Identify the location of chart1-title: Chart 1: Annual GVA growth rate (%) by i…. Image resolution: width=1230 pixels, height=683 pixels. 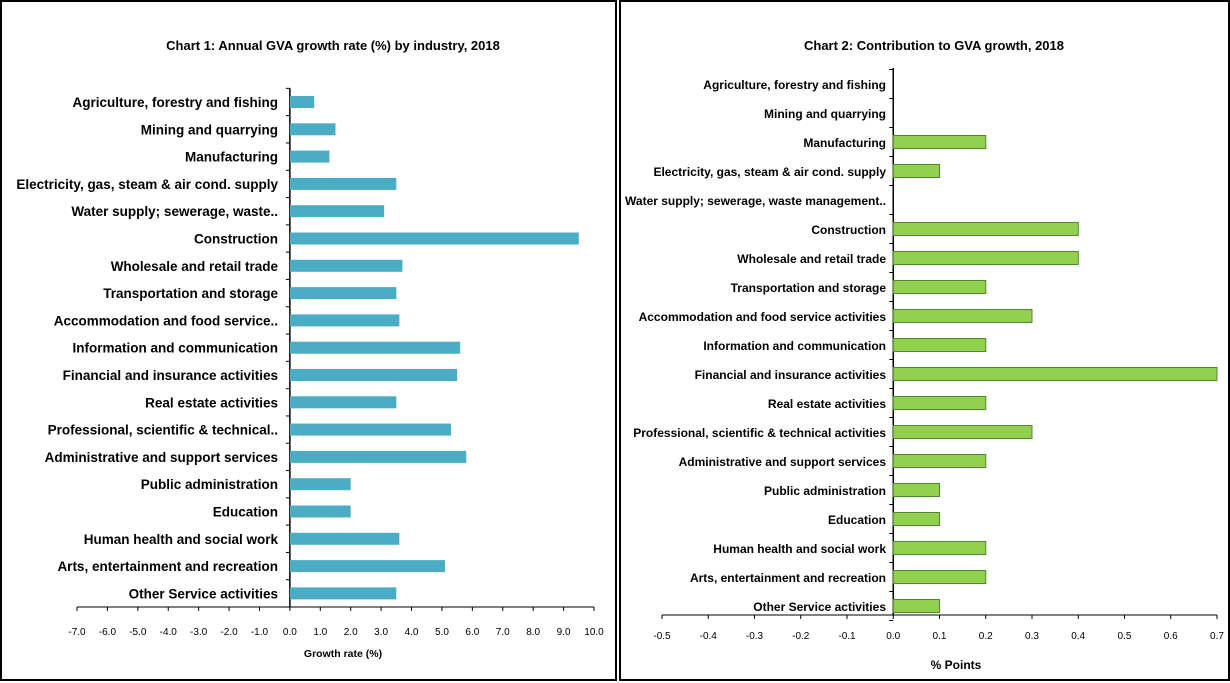
(333, 45).